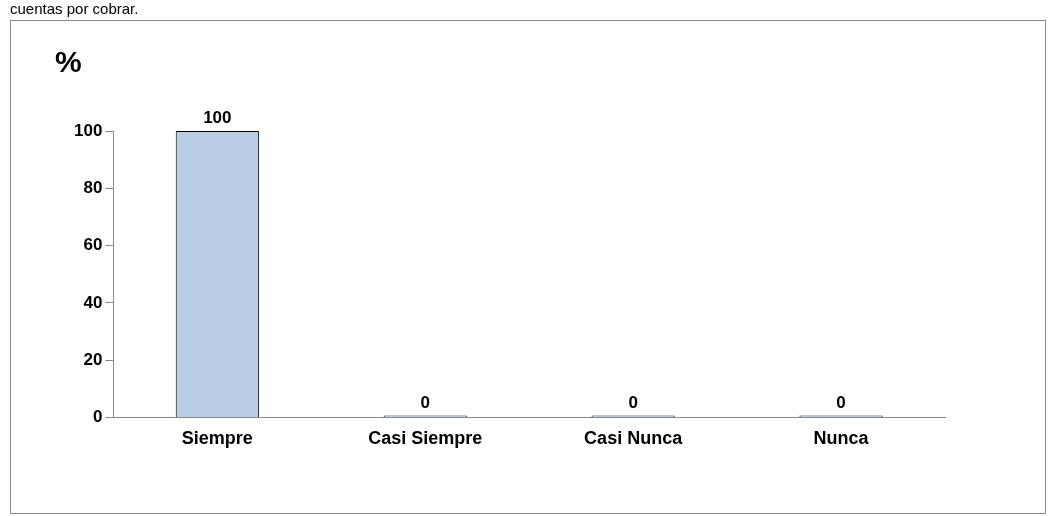  Describe the element at coordinates (217, 438) in the screenshot. I see `x-tick-label: Siempre` at that location.